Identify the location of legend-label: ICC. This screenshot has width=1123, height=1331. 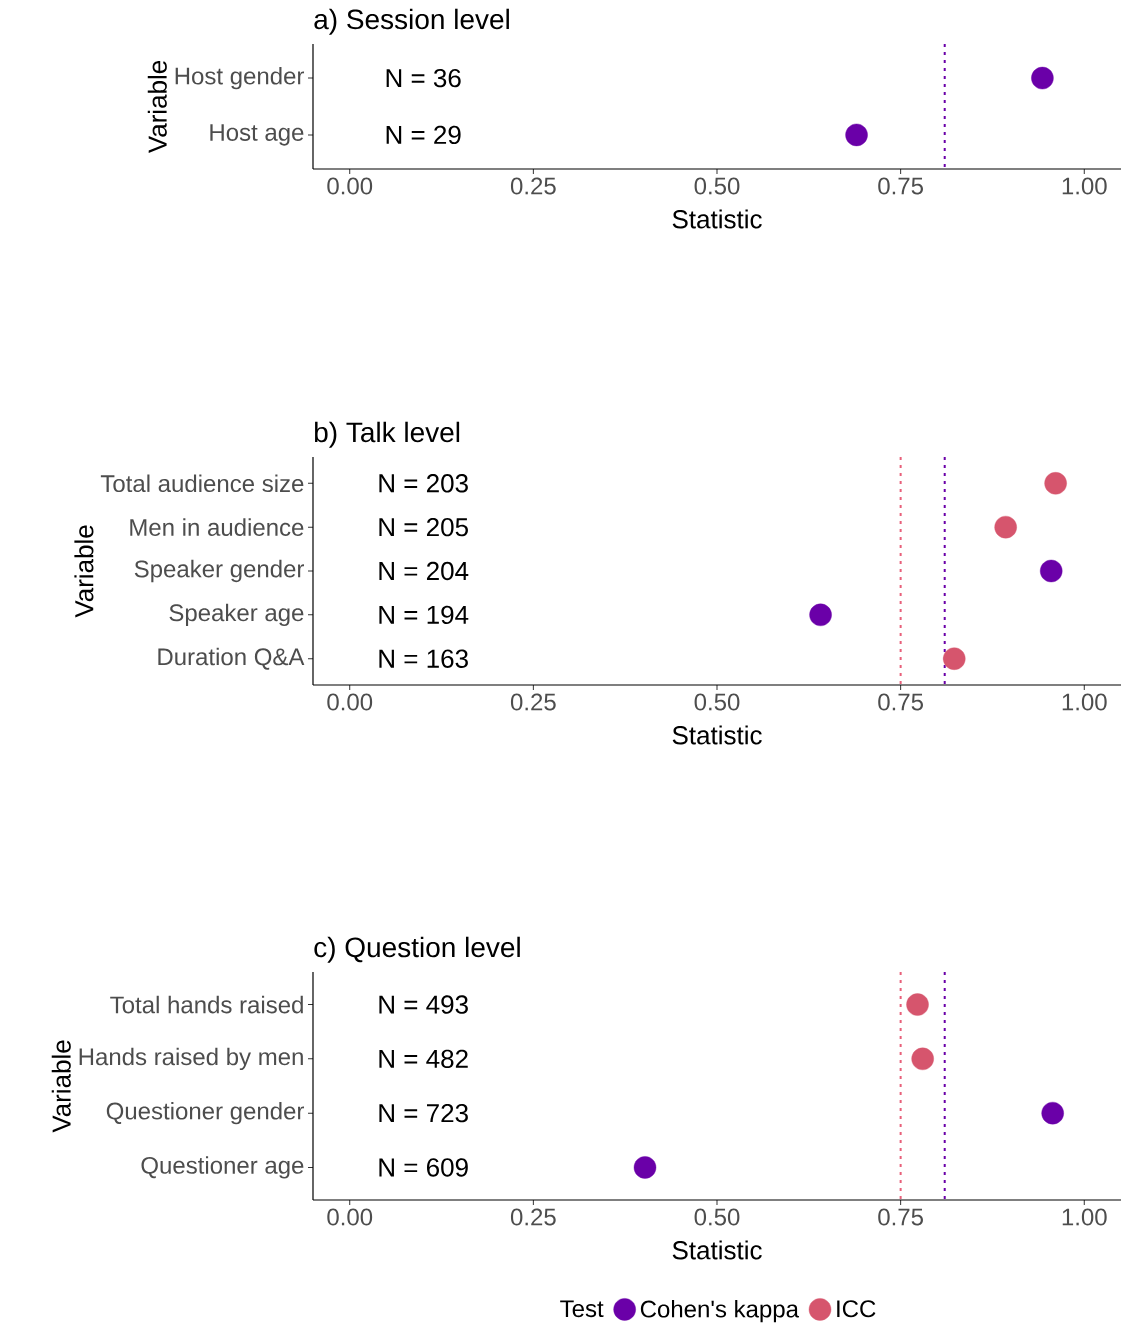
(856, 1309).